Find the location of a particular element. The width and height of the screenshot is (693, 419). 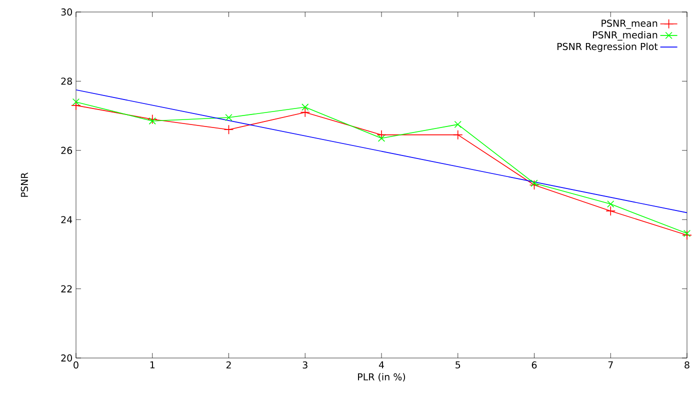

x-tick-label: 4 is located at coordinates (381, 364).